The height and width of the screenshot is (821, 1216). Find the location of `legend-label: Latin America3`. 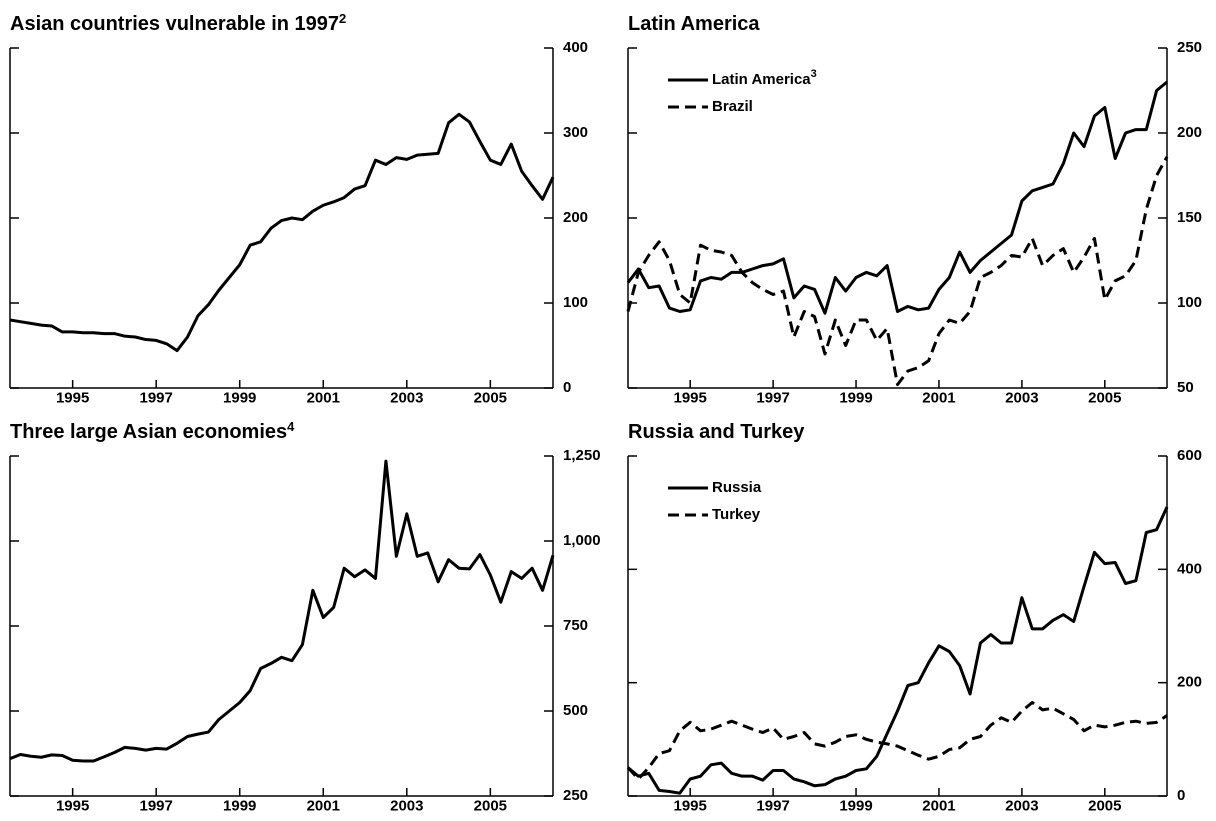

legend-label: Latin America3 is located at coordinates (764, 78).